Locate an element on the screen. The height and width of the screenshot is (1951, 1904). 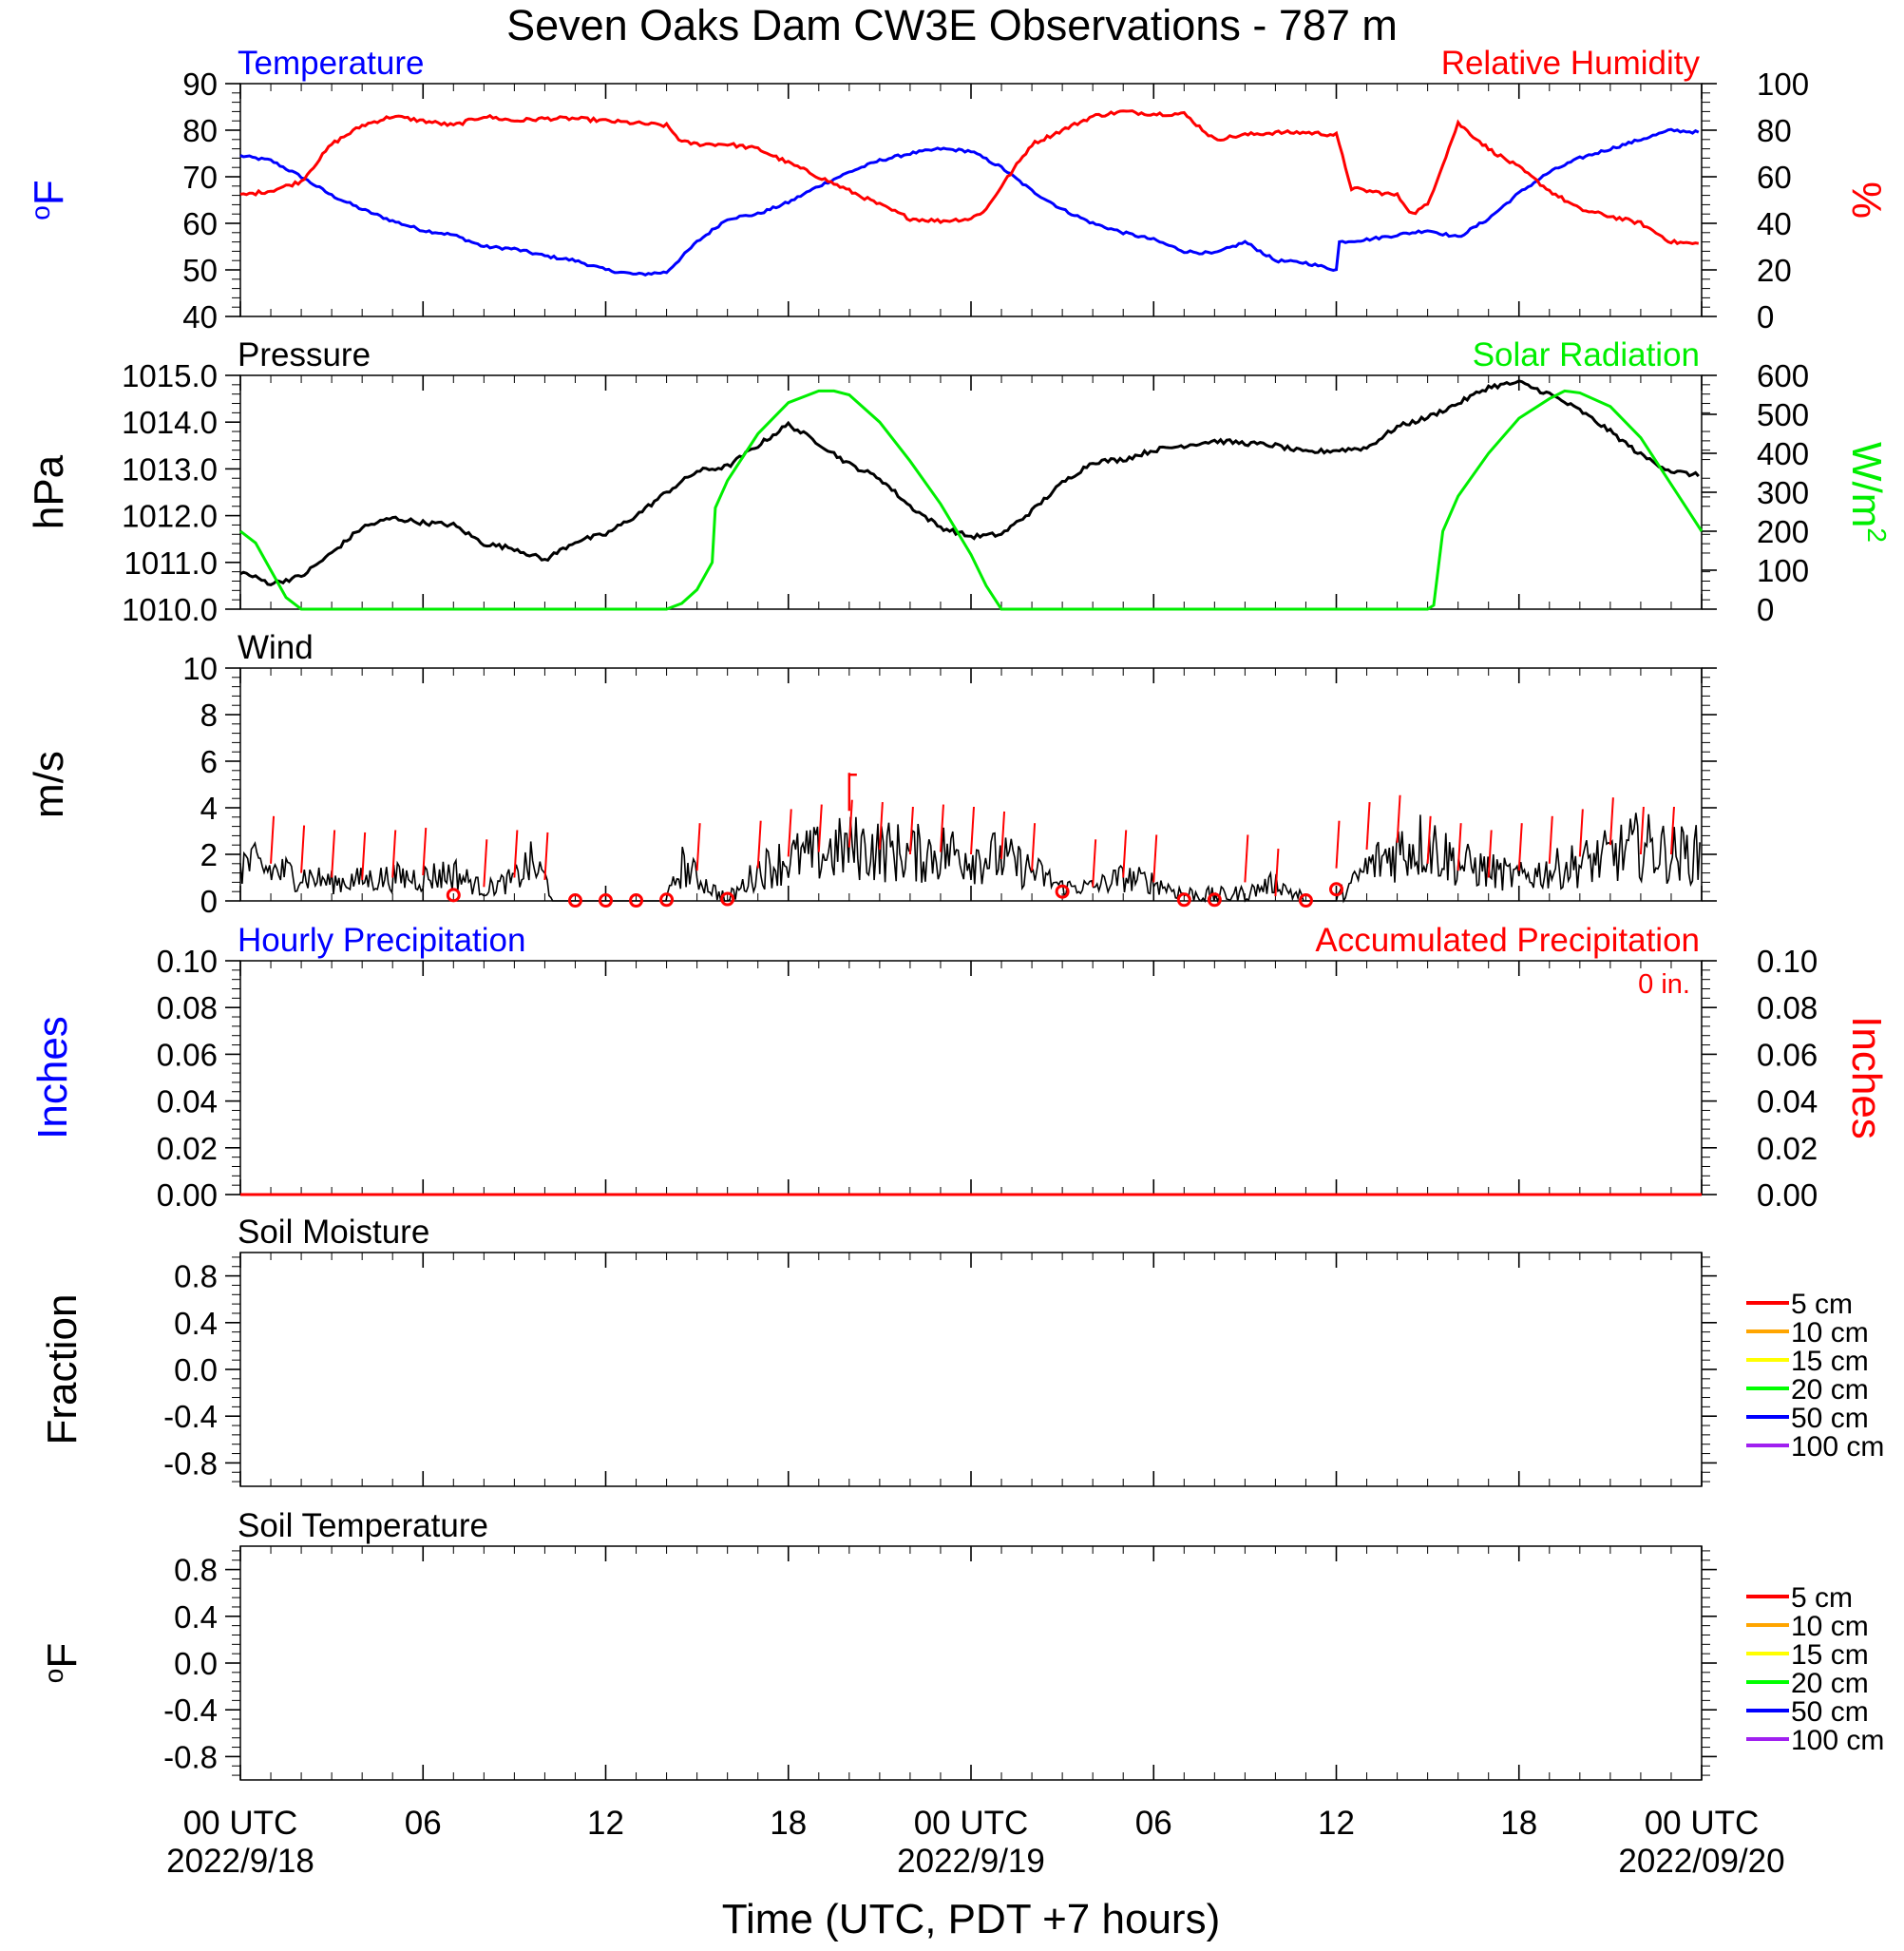
y-left-tick-label: 1010.0 is located at coordinates (170, 609).